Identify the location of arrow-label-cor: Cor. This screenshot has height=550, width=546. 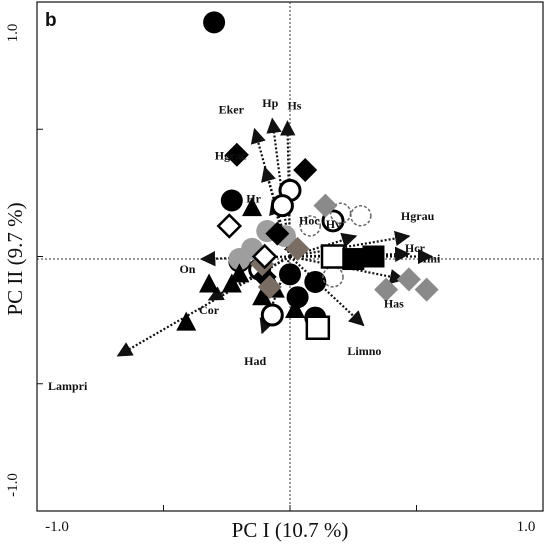
(209, 310).